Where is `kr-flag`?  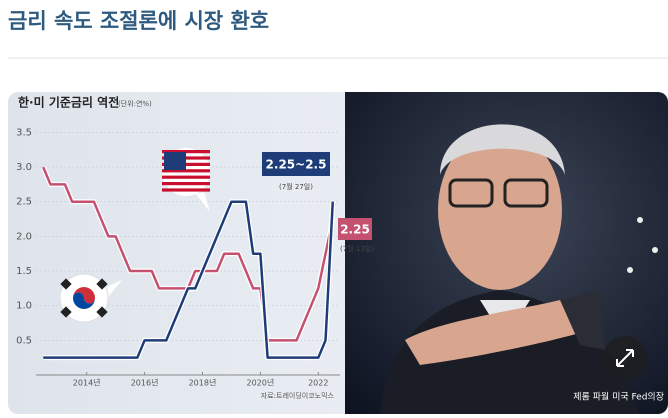
kr-flag is located at coordinates (90, 298).